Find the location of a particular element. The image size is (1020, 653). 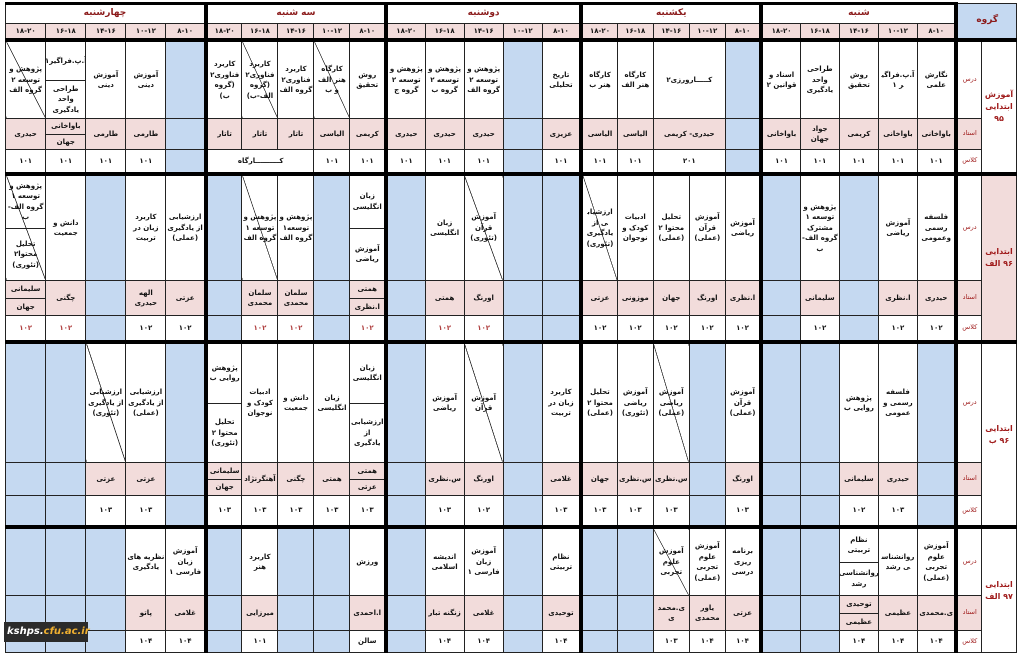

teacher-name: توحیدی is located at coordinates (859, 604).